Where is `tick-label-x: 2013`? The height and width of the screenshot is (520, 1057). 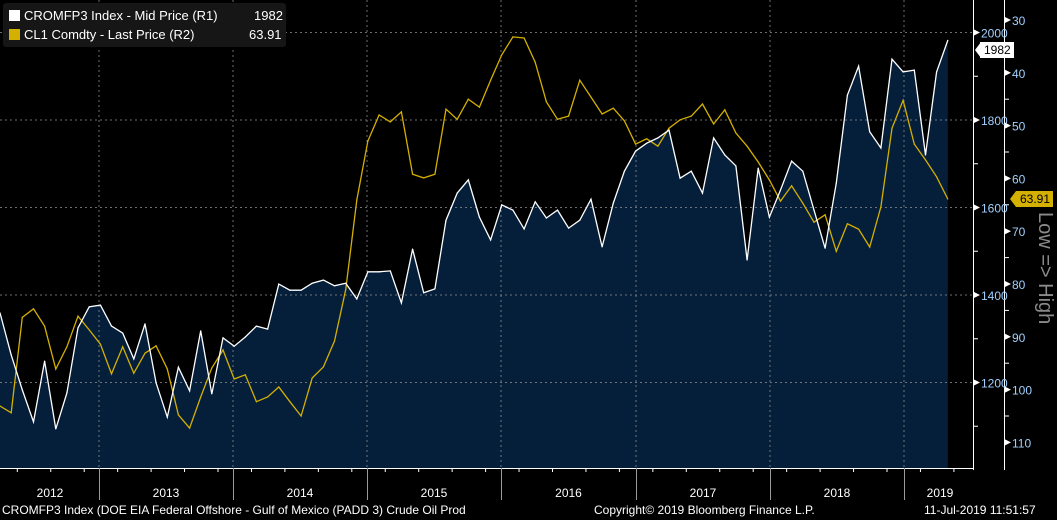 tick-label-x: 2013 is located at coordinates (166, 493).